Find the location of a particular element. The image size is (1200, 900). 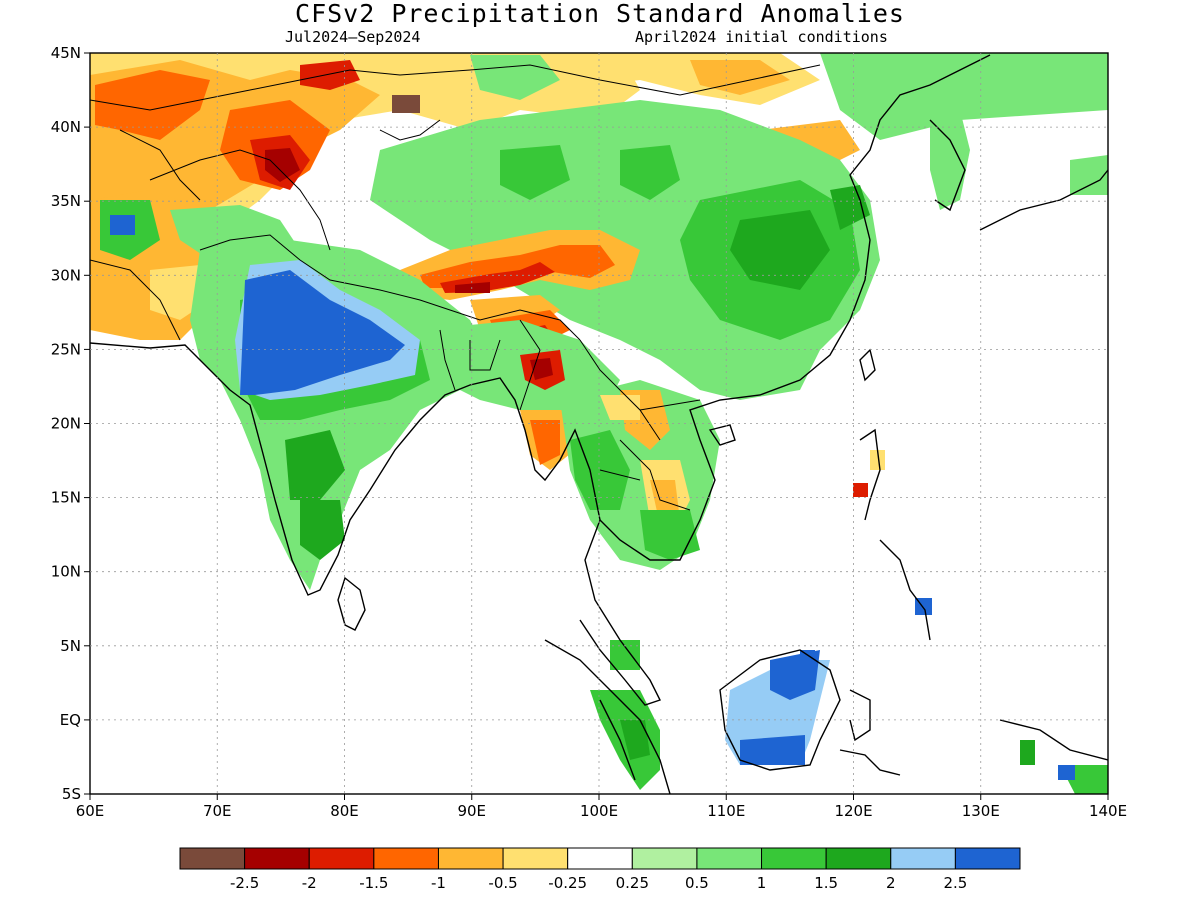

colorbar-label: 0.25 is located at coordinates (632, 883).